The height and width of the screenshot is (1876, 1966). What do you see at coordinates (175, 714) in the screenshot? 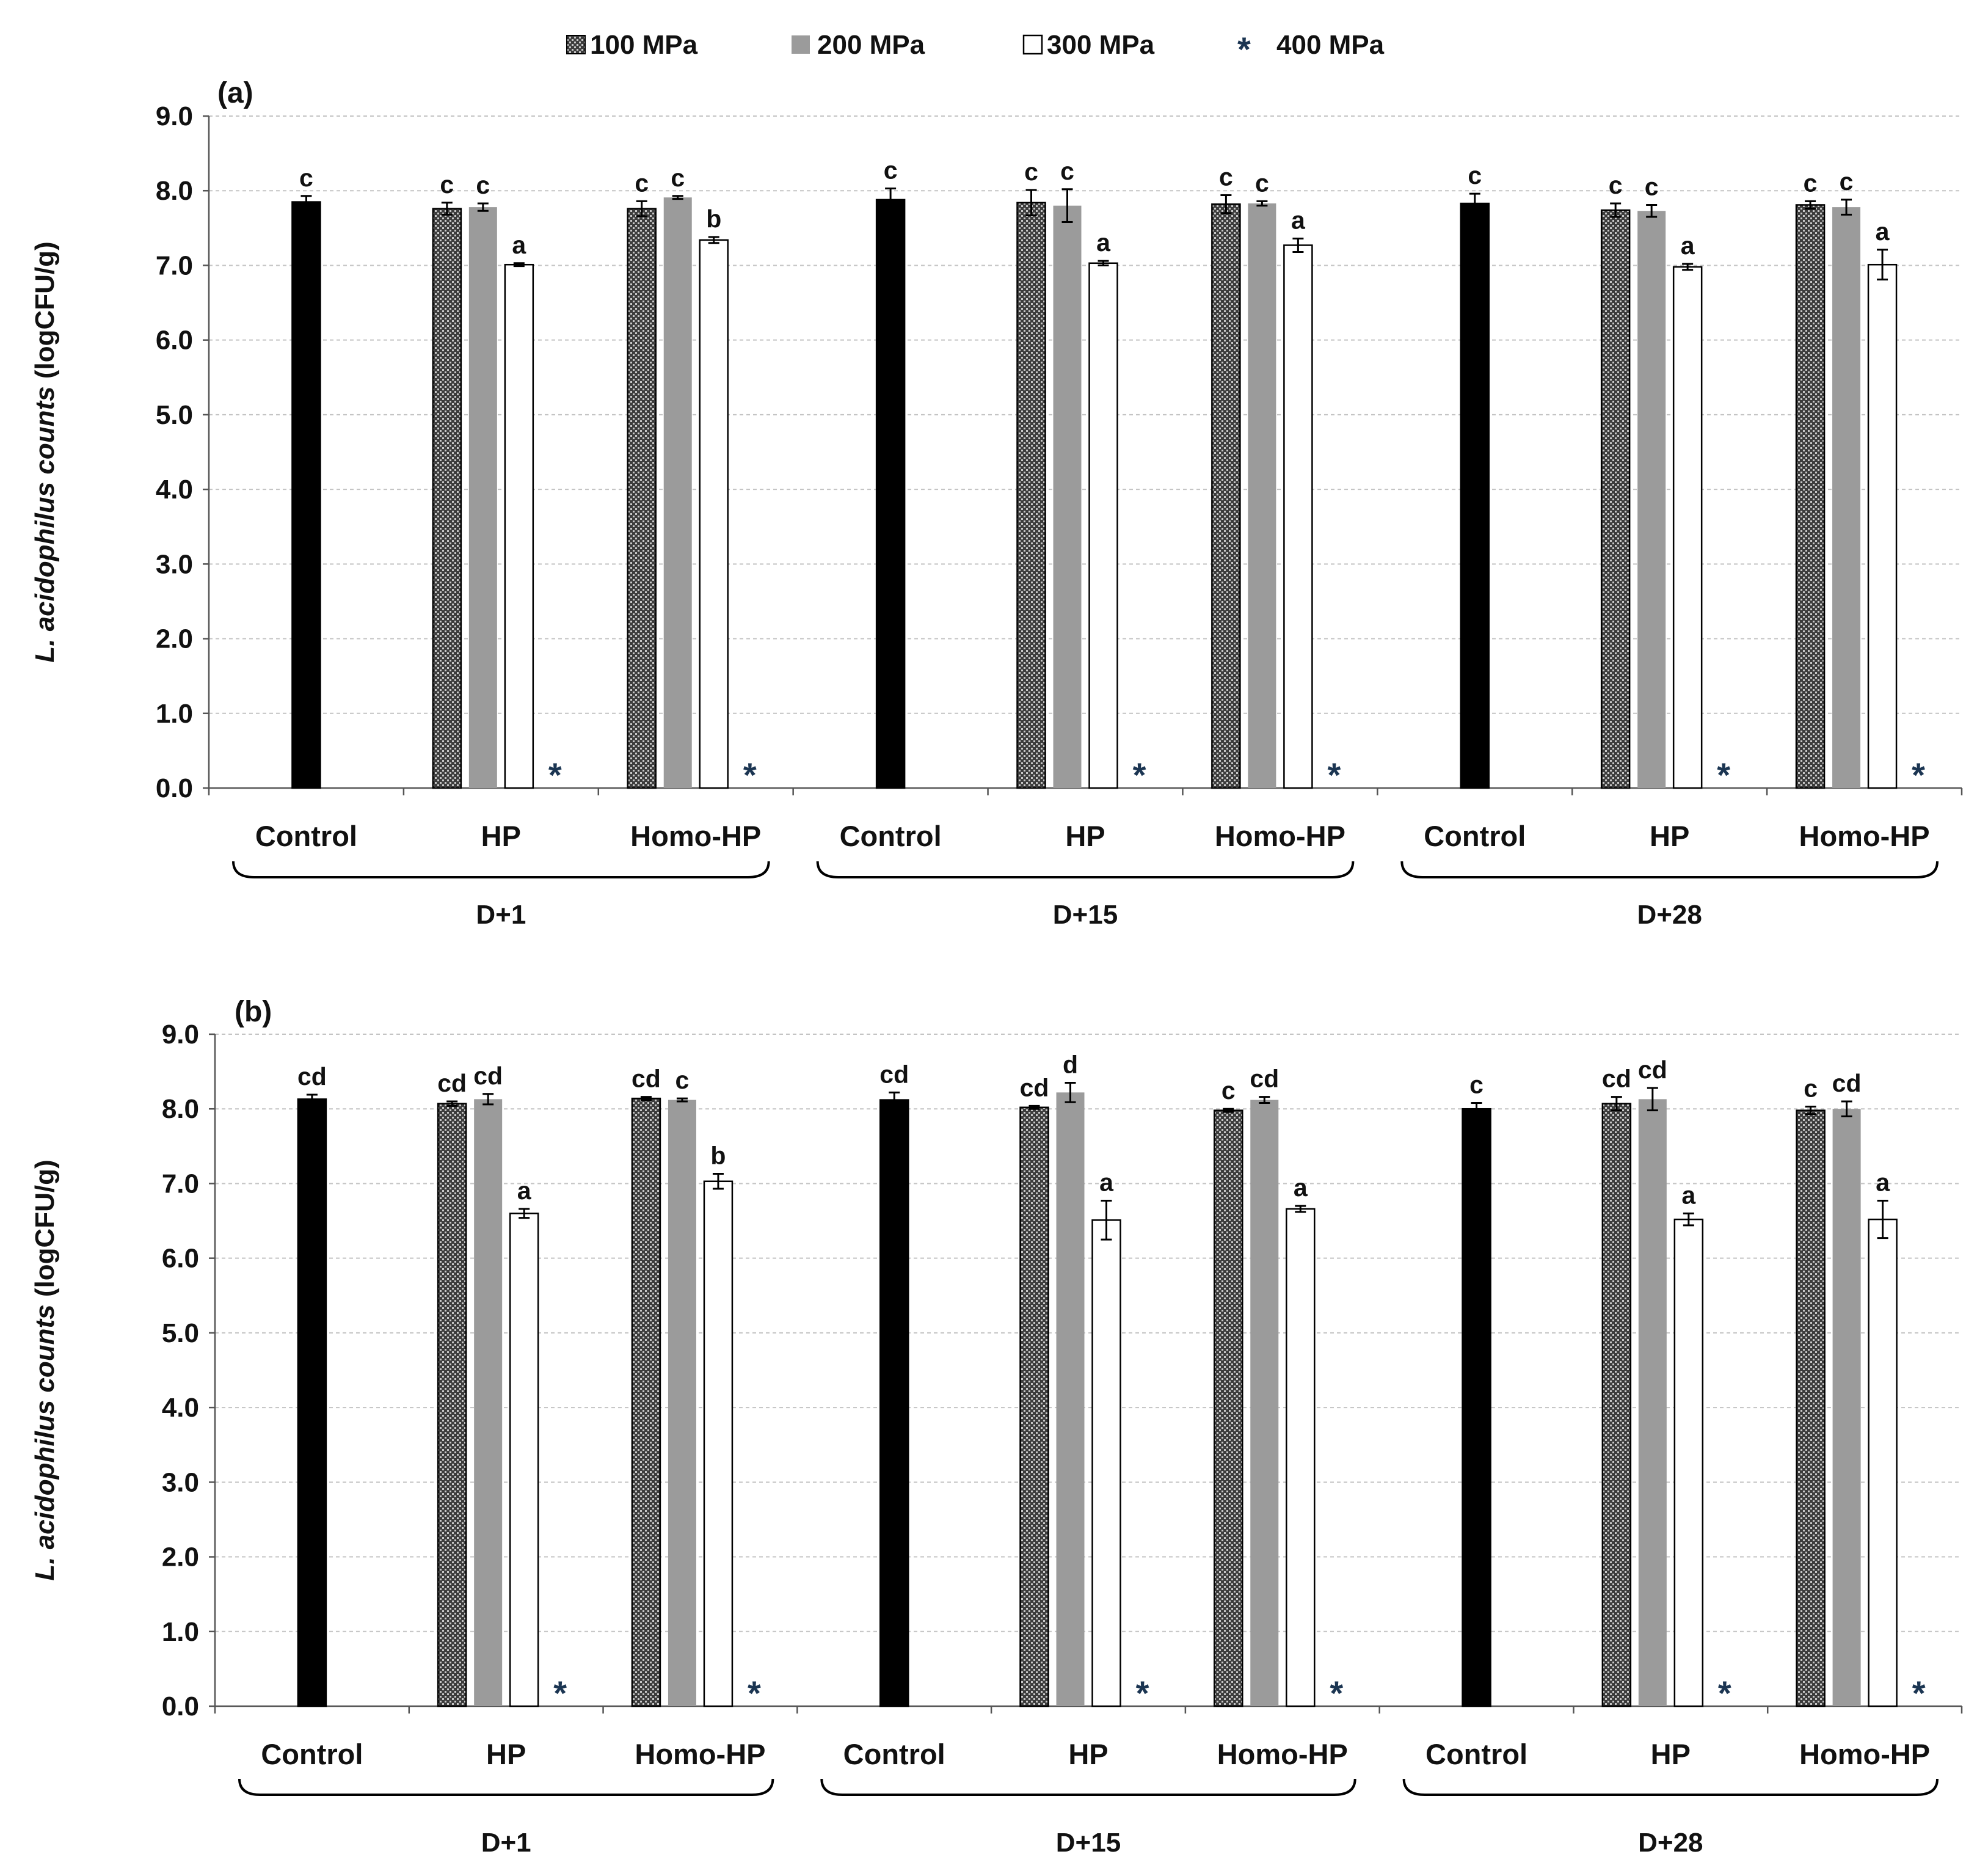
I see `y-tick-label: 1.0` at bounding box center [175, 714].